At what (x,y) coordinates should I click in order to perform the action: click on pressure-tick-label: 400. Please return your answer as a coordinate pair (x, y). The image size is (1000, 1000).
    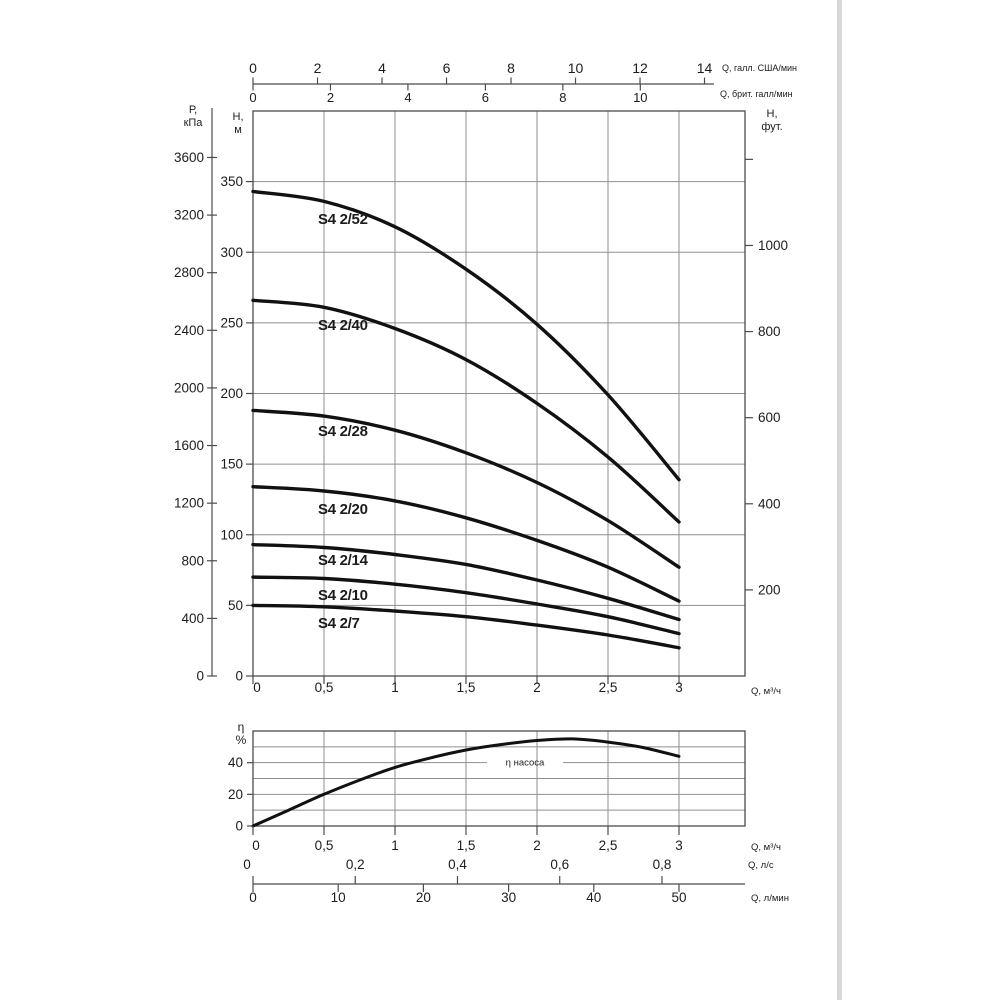
    Looking at the image, I should click on (192, 618).